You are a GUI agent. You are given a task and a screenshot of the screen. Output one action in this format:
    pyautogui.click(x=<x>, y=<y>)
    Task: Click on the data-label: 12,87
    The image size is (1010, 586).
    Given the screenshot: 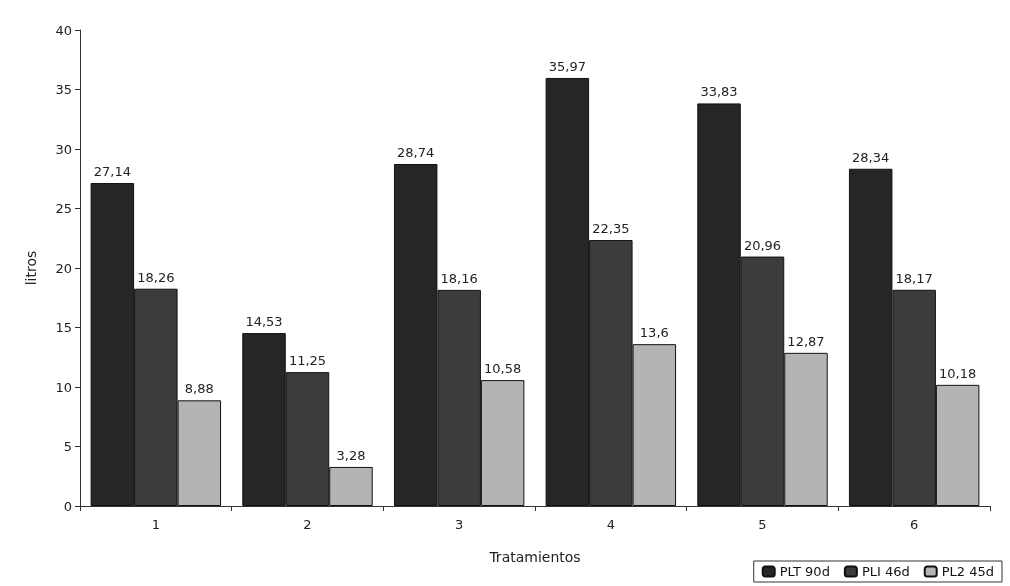 What is the action you would take?
    pyautogui.click(x=806, y=341)
    